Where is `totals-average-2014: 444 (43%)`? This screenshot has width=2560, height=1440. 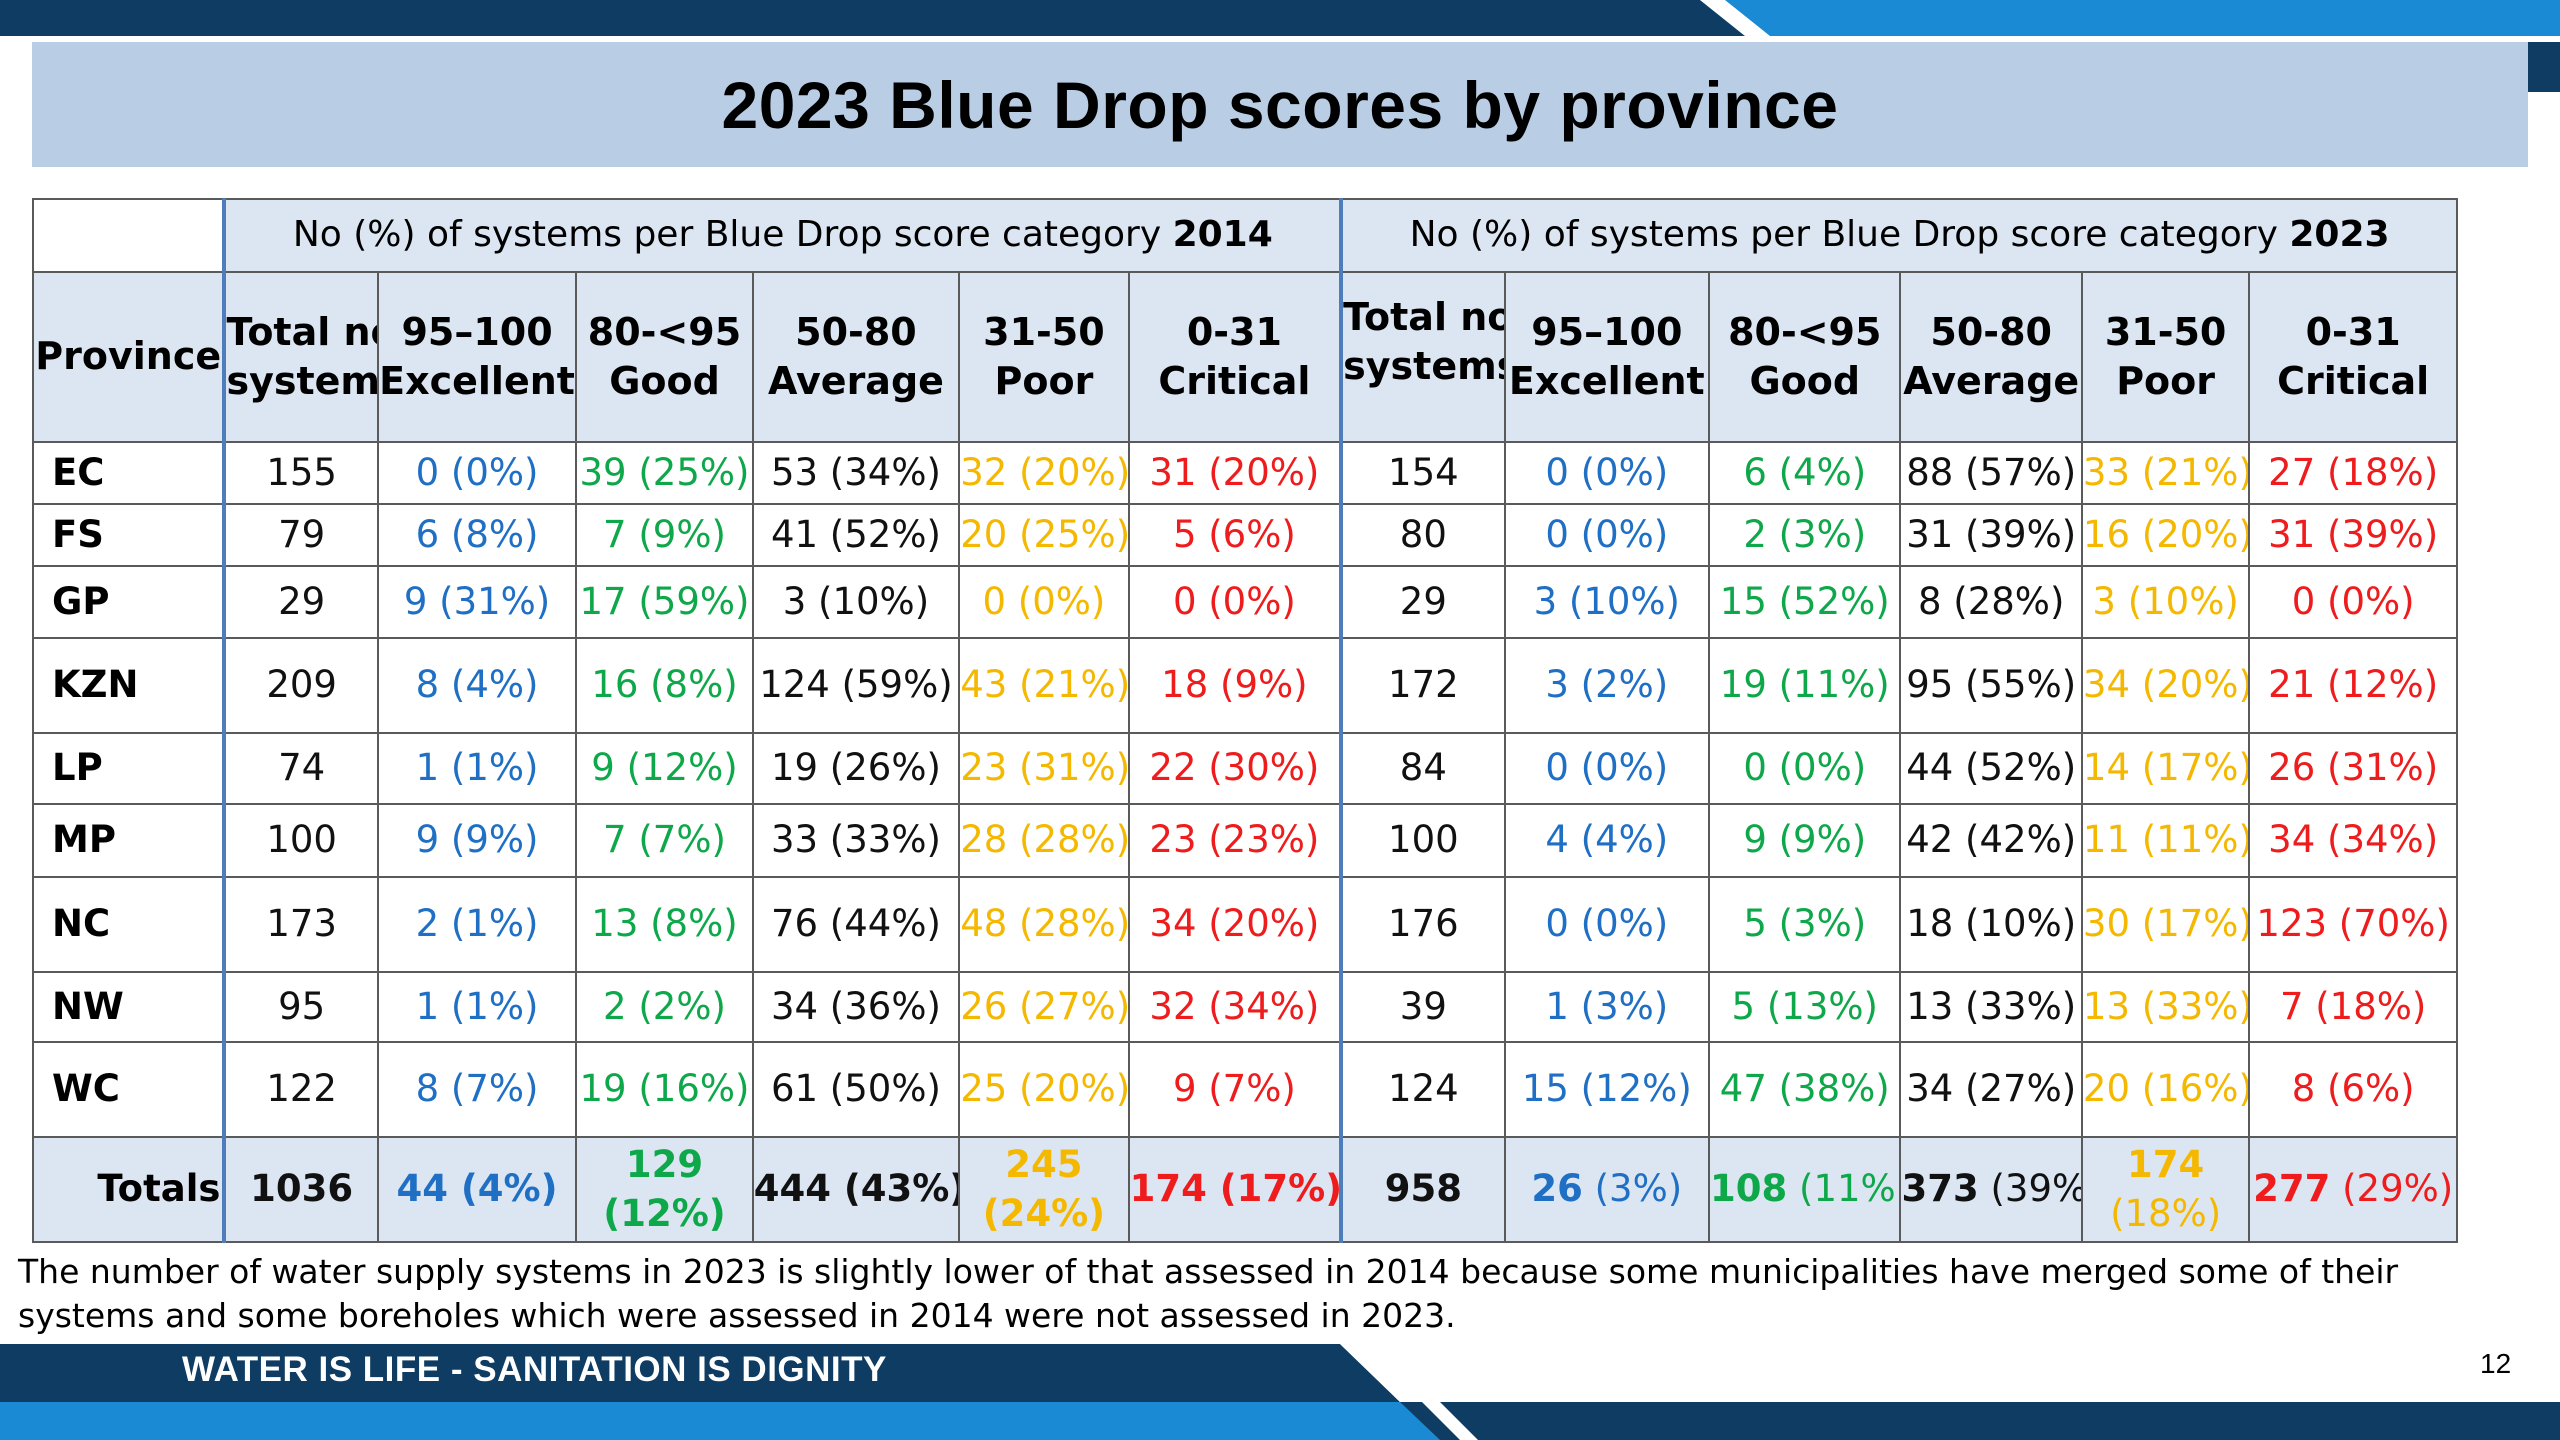 totals-average-2014: 444 (43%) is located at coordinates (856, 1189).